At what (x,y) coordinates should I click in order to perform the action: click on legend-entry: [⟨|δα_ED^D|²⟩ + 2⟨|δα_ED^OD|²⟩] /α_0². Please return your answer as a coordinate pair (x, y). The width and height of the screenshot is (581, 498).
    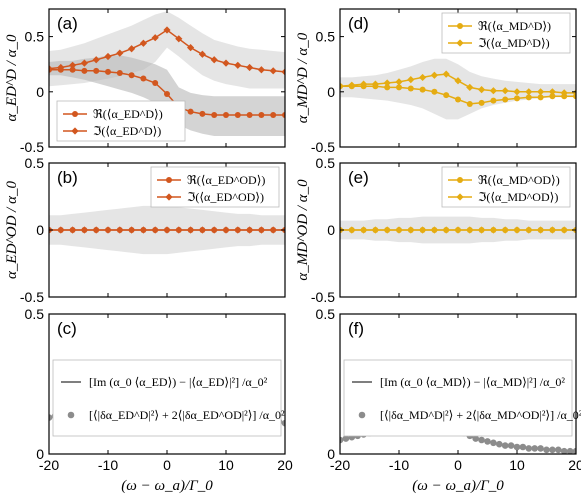
    Looking at the image, I should click on (187, 415).